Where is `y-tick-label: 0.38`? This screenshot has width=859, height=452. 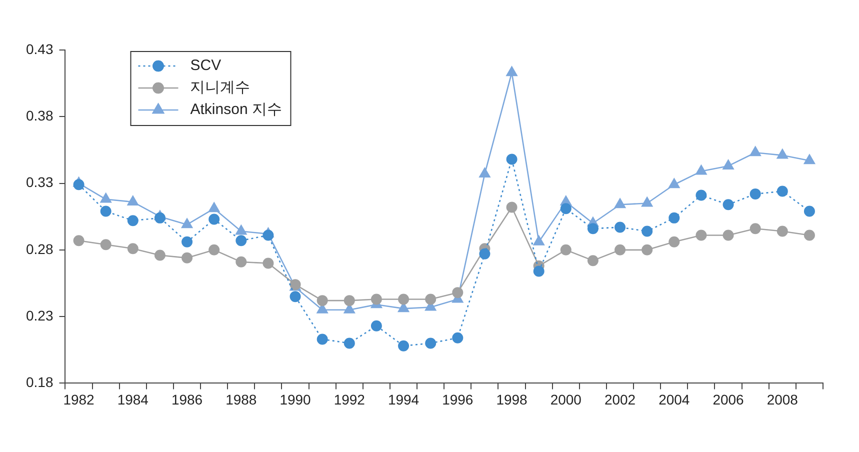 y-tick-label: 0.38 is located at coordinates (40, 116).